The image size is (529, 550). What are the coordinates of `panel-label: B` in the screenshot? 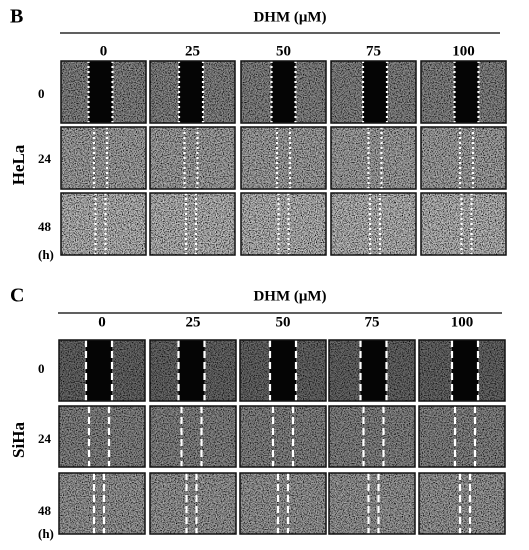 It's located at (16, 17).